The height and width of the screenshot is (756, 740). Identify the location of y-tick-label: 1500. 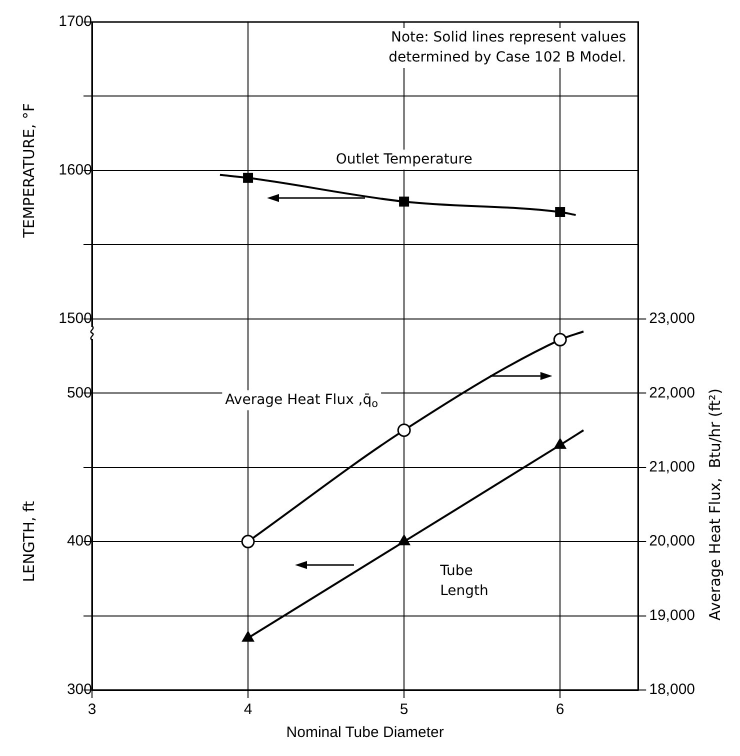
(75, 319).